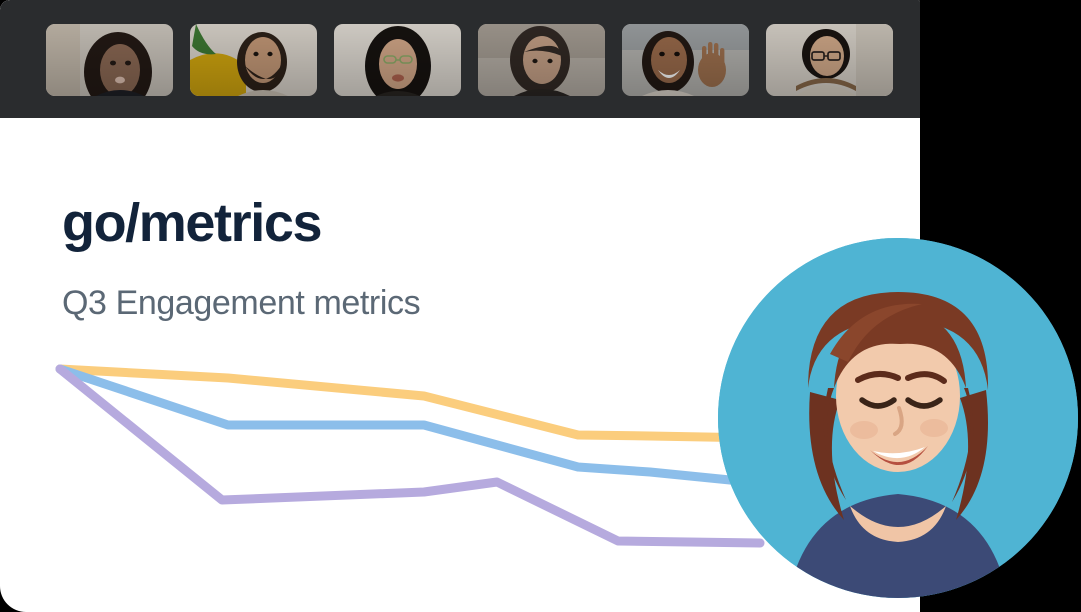 This screenshot has width=1081, height=612. I want to click on chart-line-yellow, so click(410, 403).